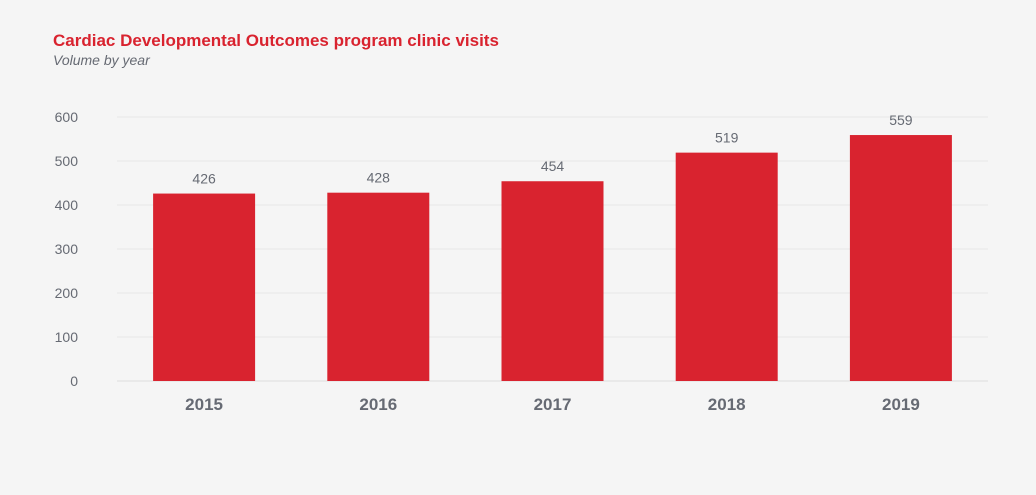 This screenshot has width=1036, height=495. I want to click on bar-2016, so click(378, 286).